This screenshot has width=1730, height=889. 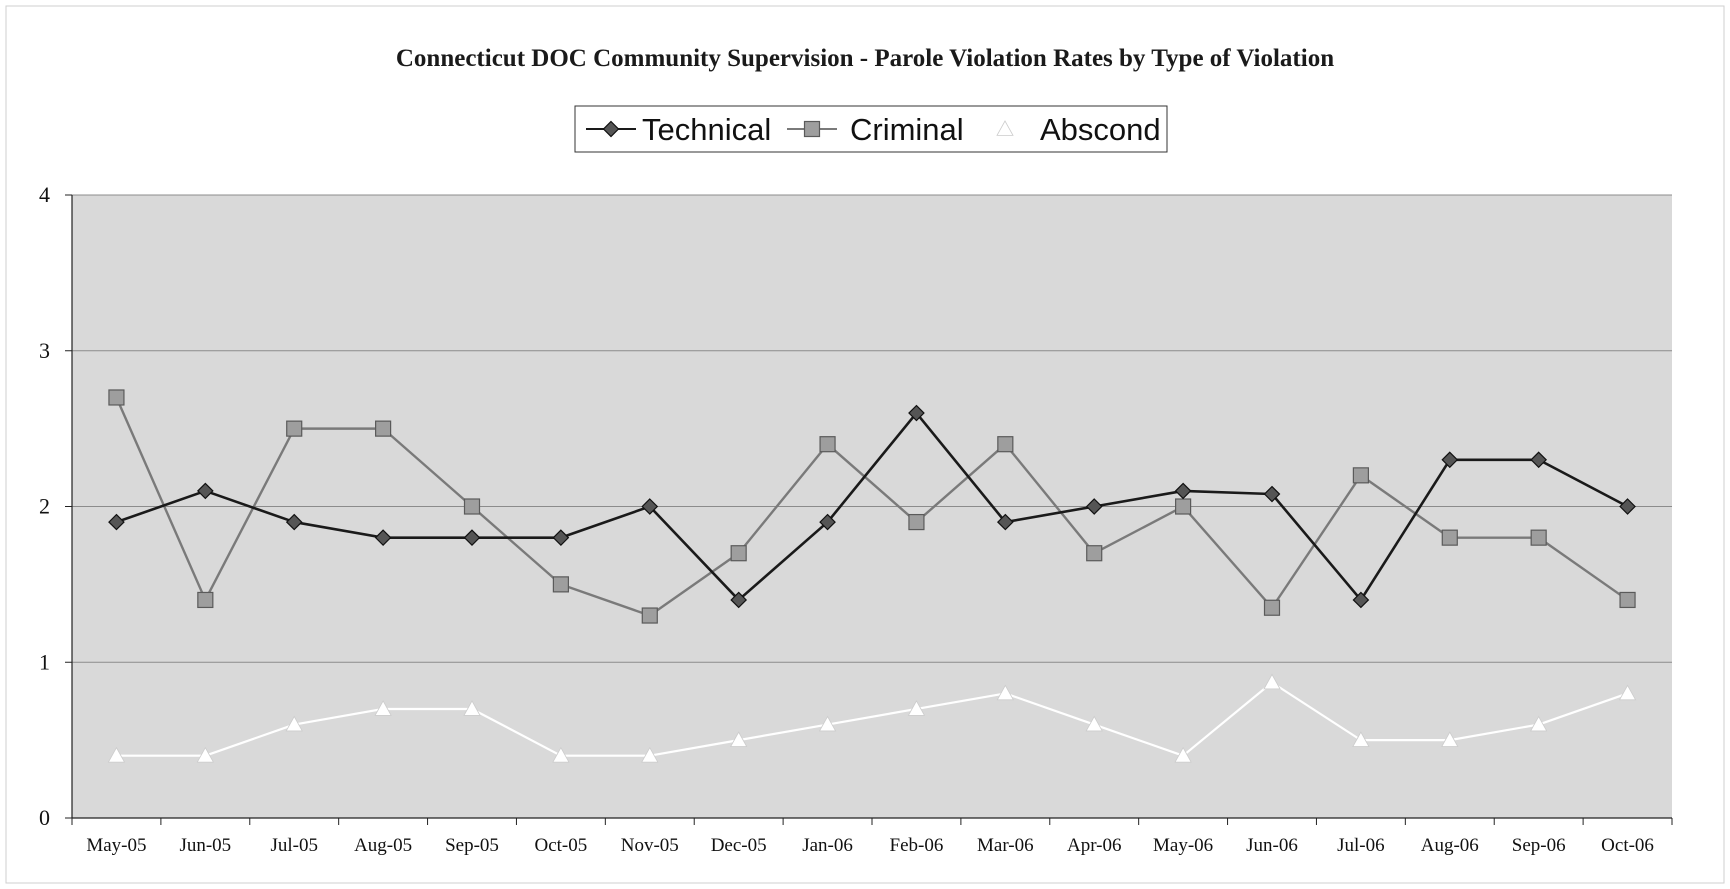 I want to click on x-tick-label: Aug-05, so click(x=383, y=845).